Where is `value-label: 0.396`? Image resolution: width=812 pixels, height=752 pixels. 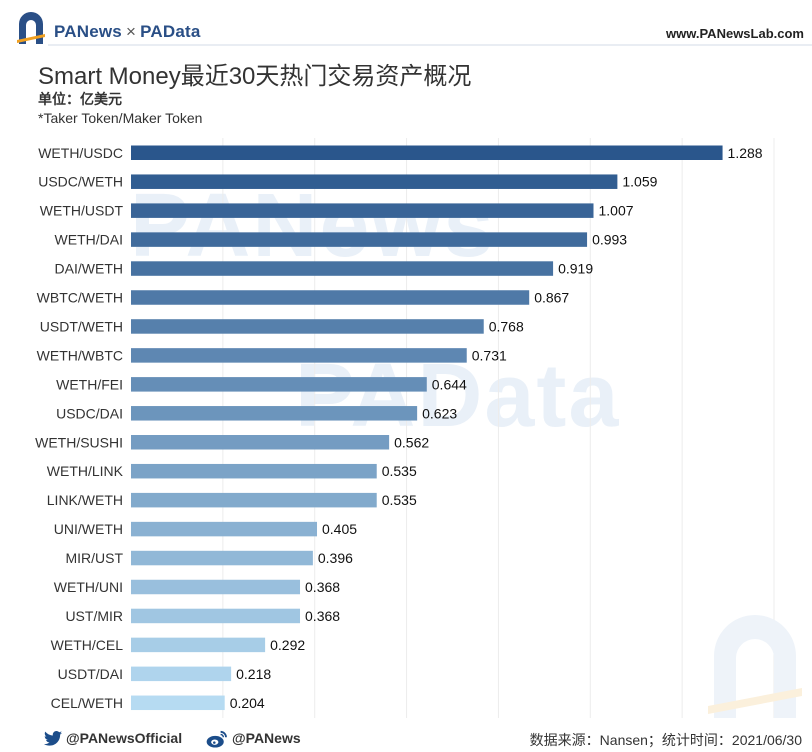
value-label: 0.396 is located at coordinates (335, 558).